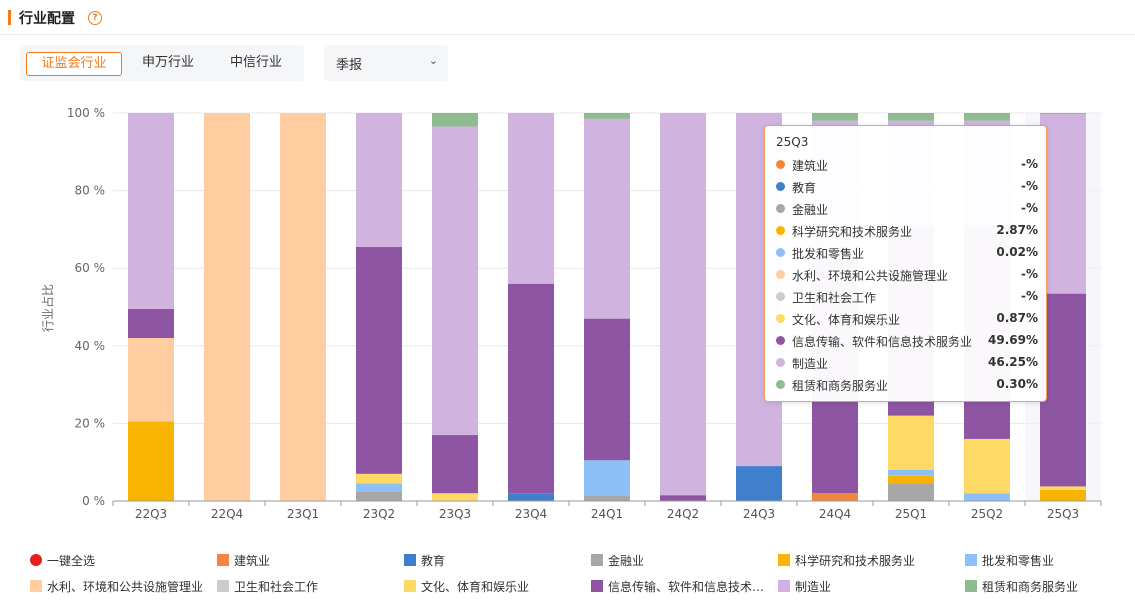 Image resolution: width=1135 pixels, height=616 pixels. I want to click on tooltip-series-name: 卫生和社会工作, so click(834, 298).